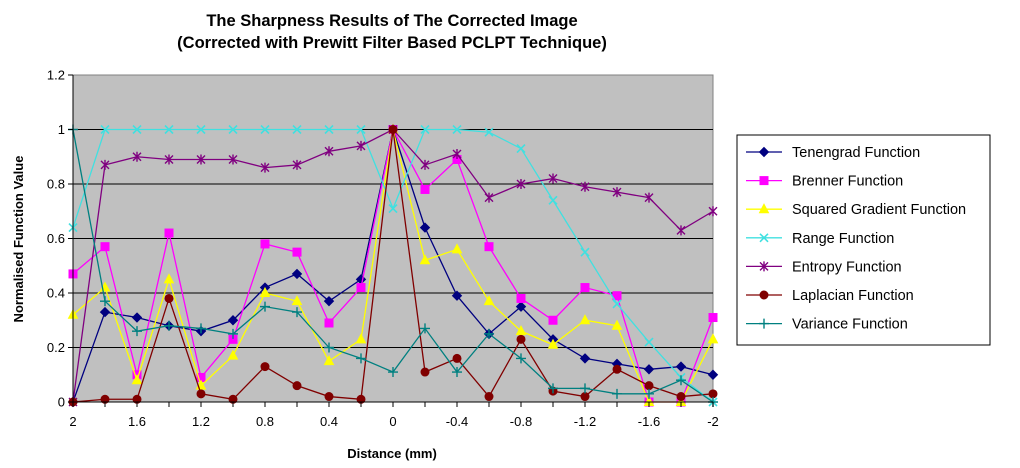  I want to click on x-tick-label: -2, so click(713, 421).